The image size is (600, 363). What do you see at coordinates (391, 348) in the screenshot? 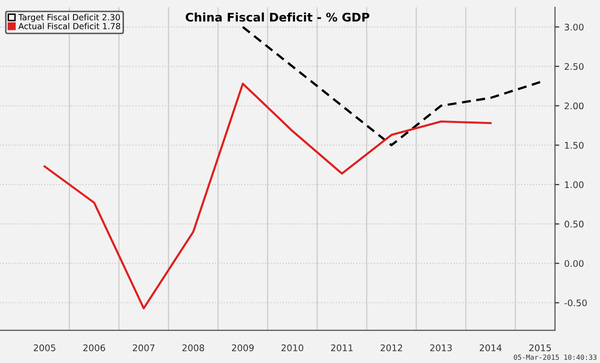
I see `x-tick-label: 2012` at bounding box center [391, 348].